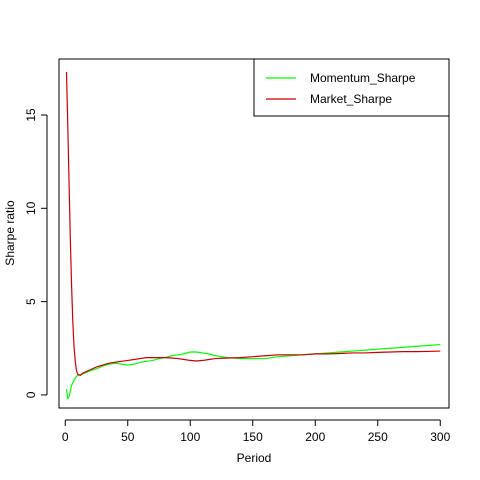 Image resolution: width=480 pixels, height=480 pixels. What do you see at coordinates (128, 437) in the screenshot?
I see `x-tick-label: 50` at bounding box center [128, 437].